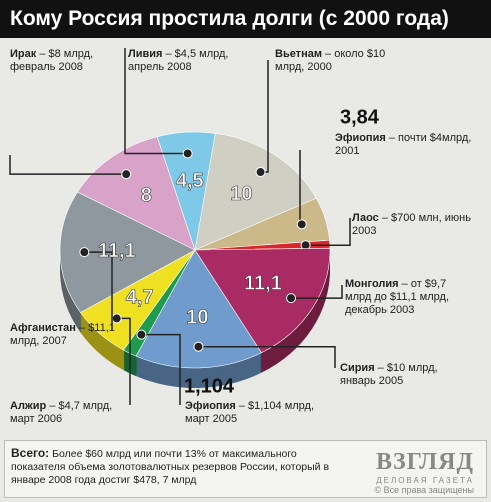  I want to click on country-name: Ливия, so click(145, 54).